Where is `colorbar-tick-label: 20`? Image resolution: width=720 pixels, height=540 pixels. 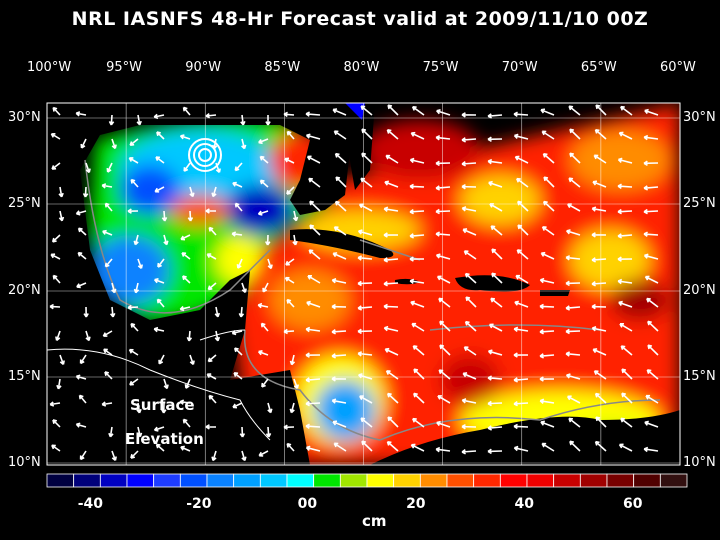
colorbar-tick-label: 20 is located at coordinates (416, 504).